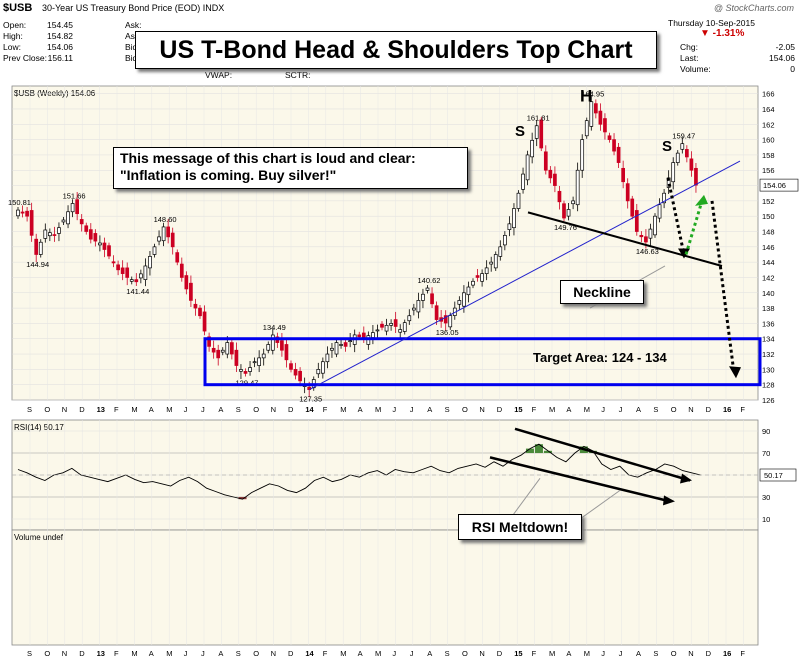 Image resolution: width=800 pixels, height=660 pixels. Describe the element at coordinates (737, 47) in the screenshot. I see `quote-chg: Chg: -2.05` at that location.